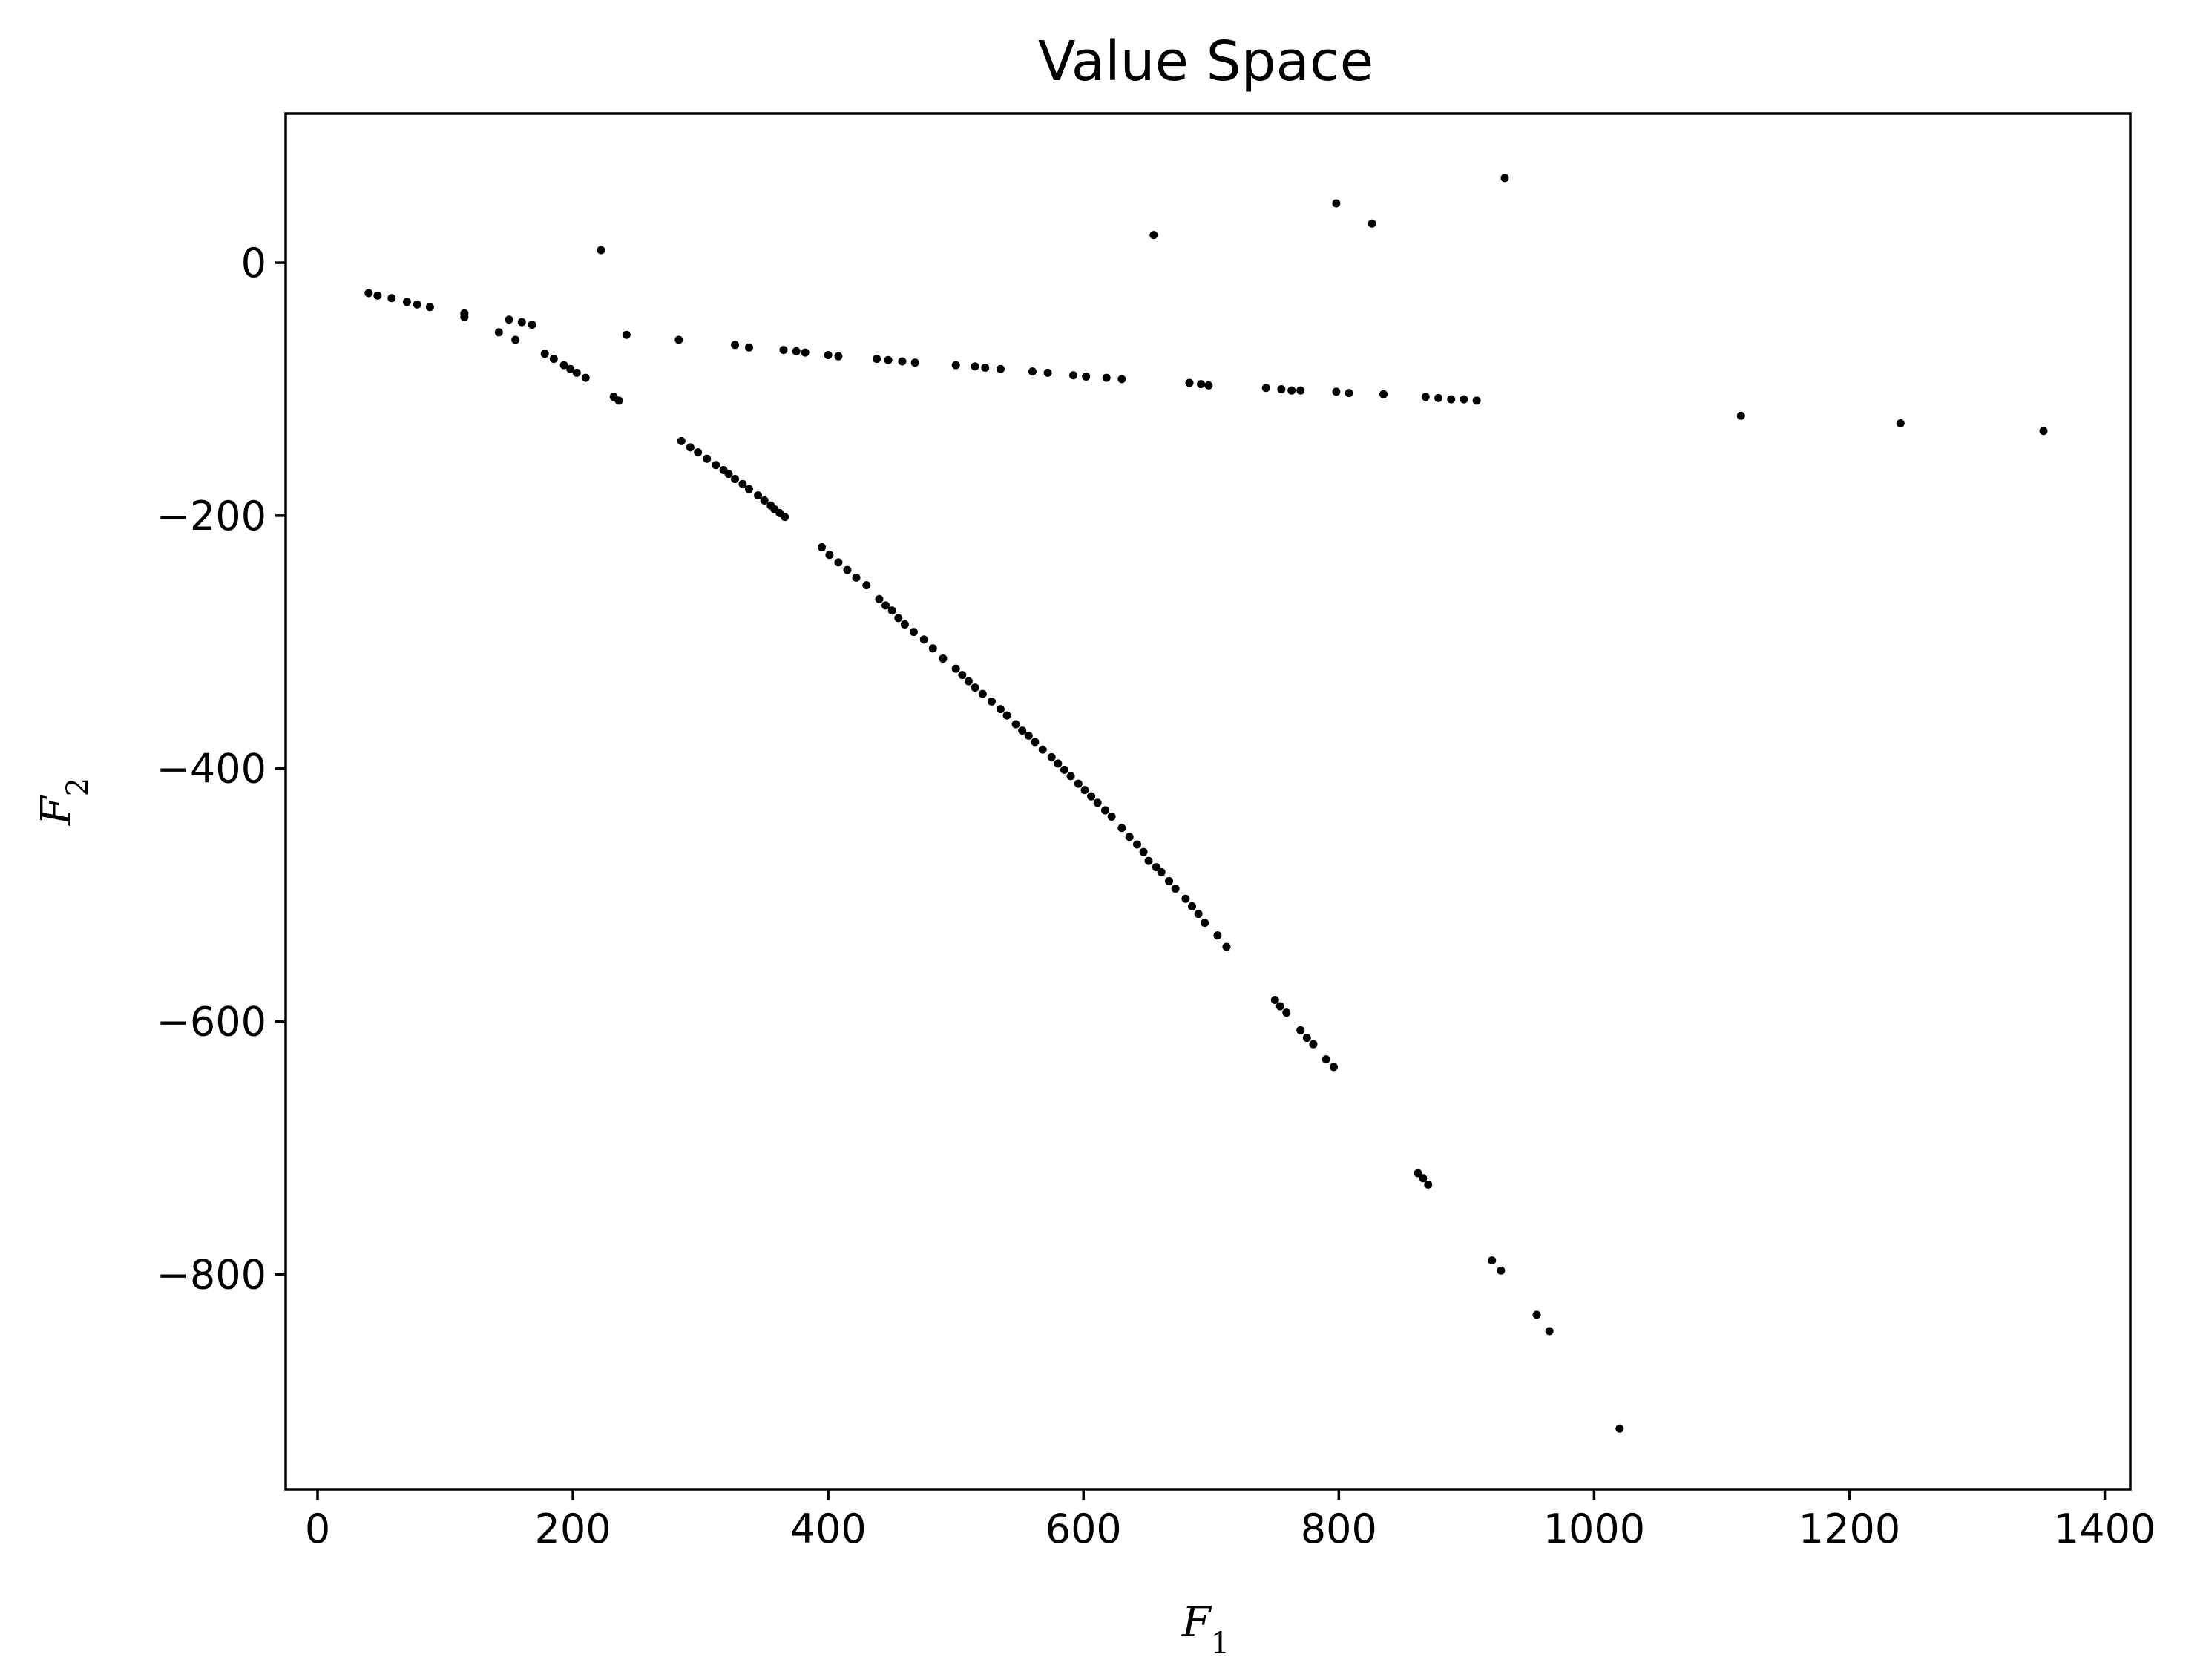 Image resolution: width=2203 pixels, height=1680 pixels. I want to click on x-tick-label: 1400, so click(2105, 1529).